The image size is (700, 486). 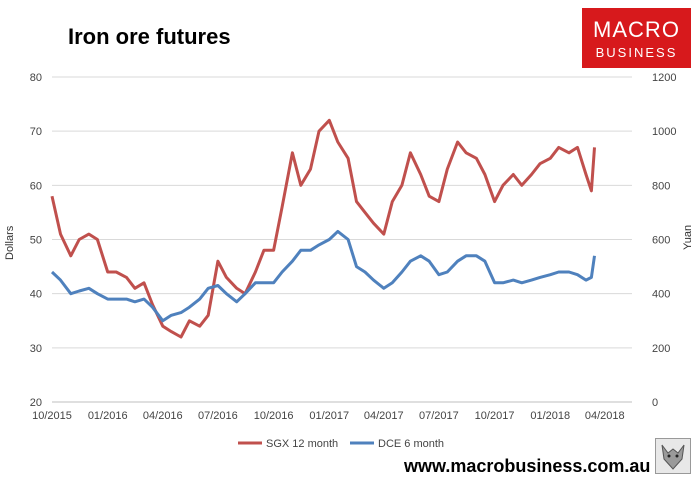 What do you see at coordinates (36, 349) in the screenshot?
I see `y-tick-label: 30` at bounding box center [36, 349].